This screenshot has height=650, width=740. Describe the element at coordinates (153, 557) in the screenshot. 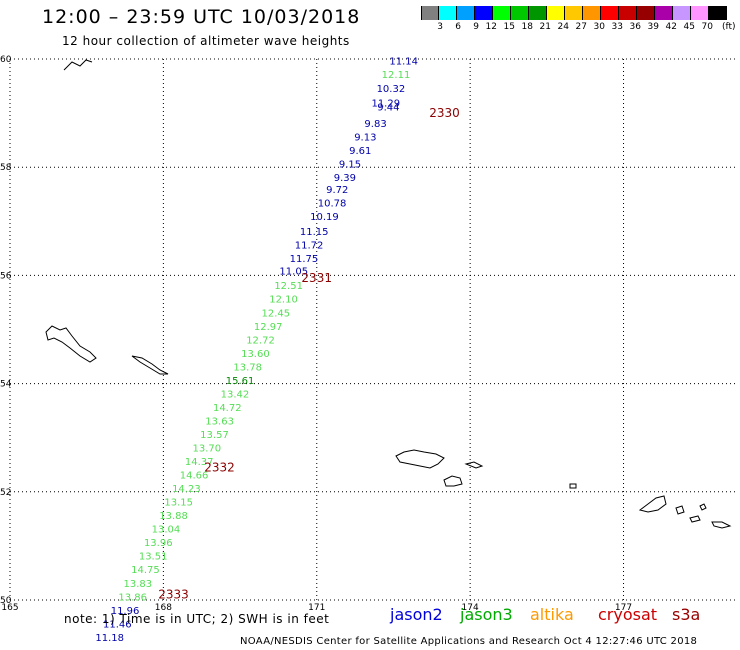

I see `wave-height-value: 13.51` at that location.